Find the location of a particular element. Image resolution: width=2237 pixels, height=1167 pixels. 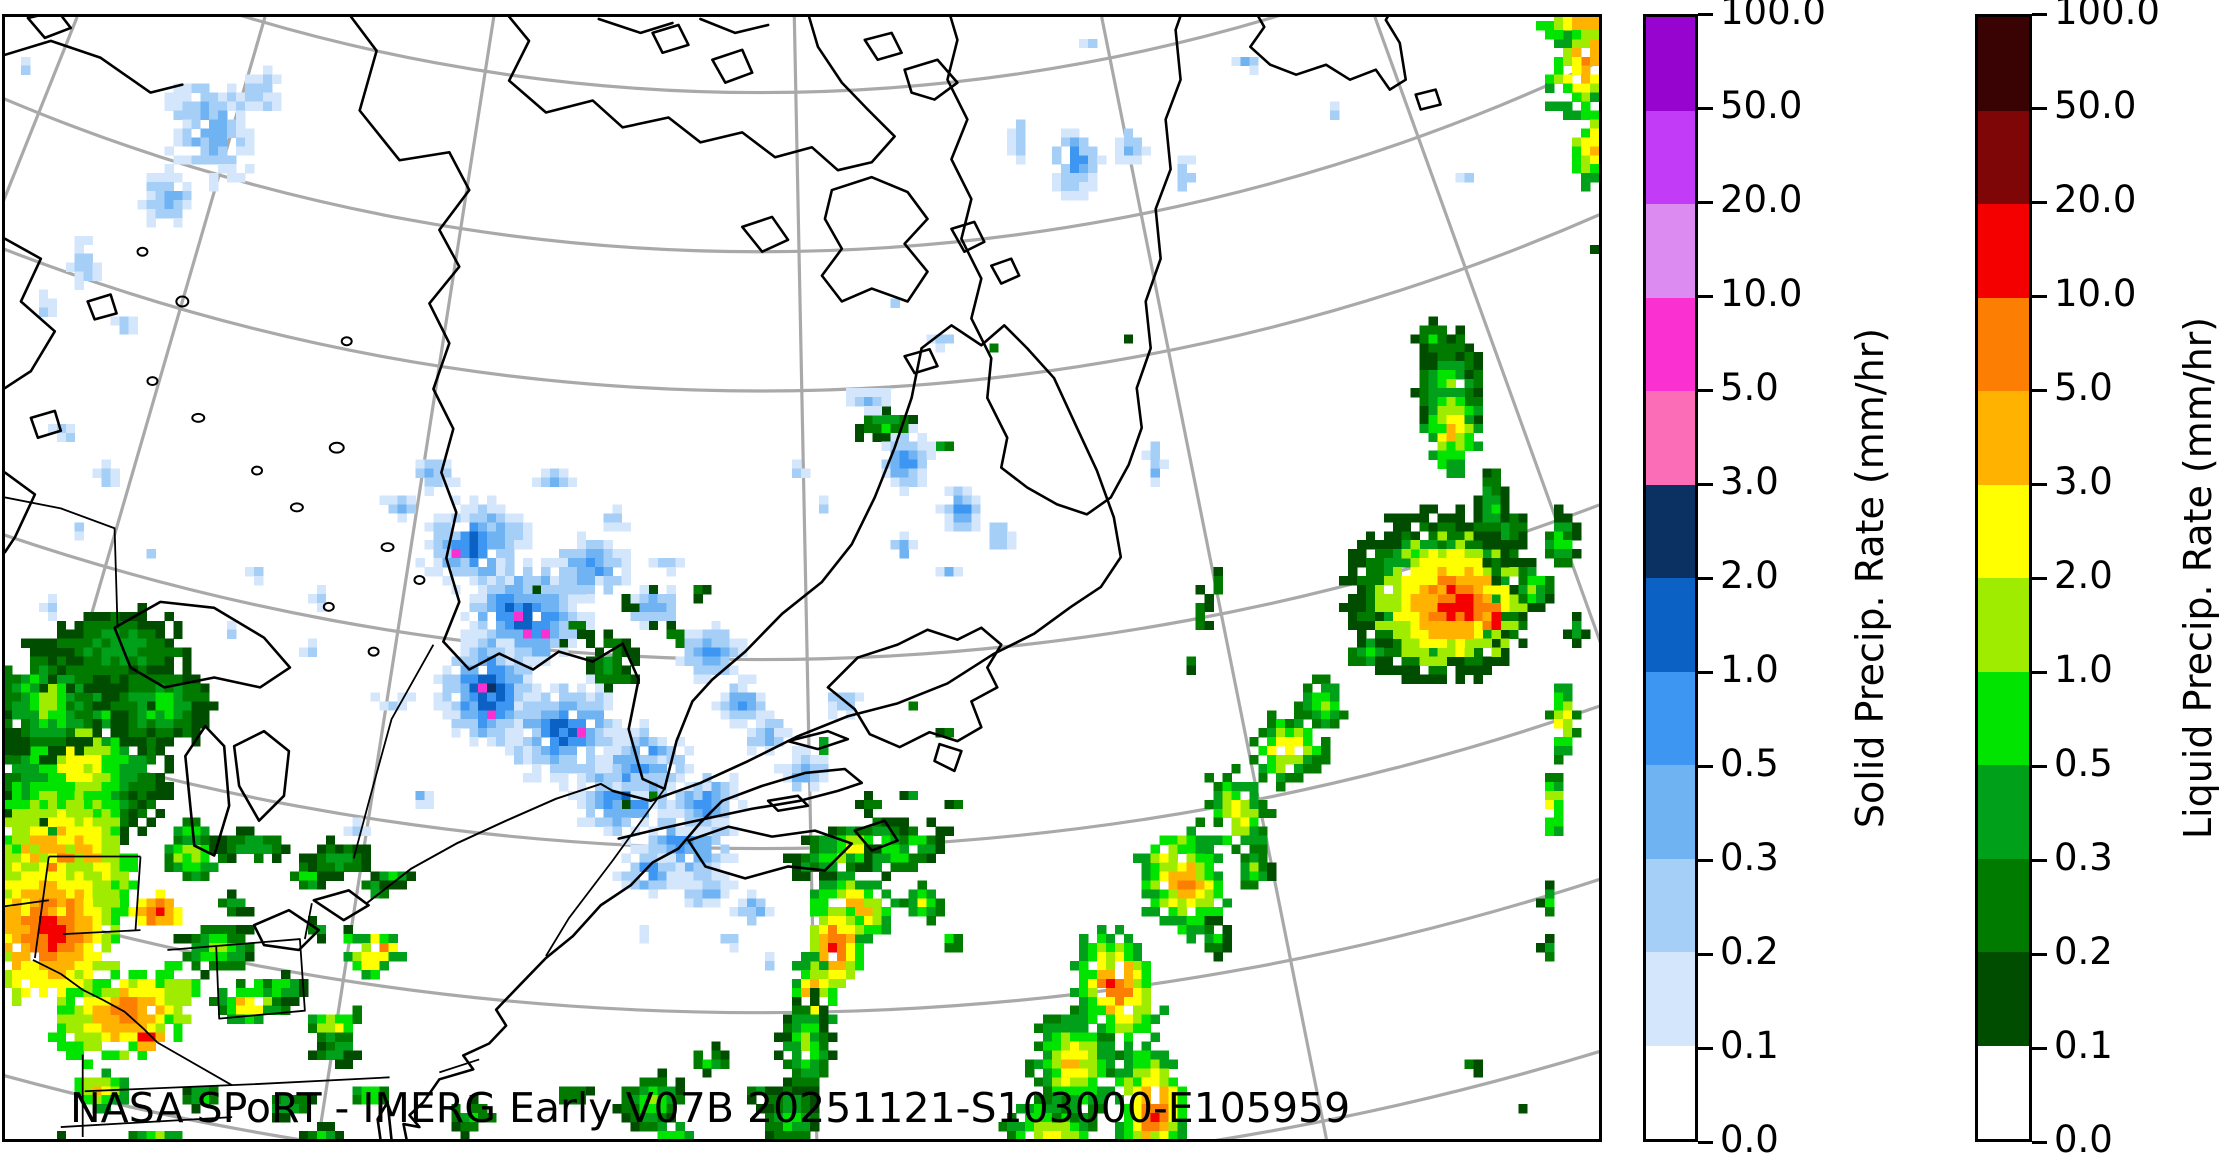

colorbar-tick-label: 3.0 is located at coordinates (1749, 481).